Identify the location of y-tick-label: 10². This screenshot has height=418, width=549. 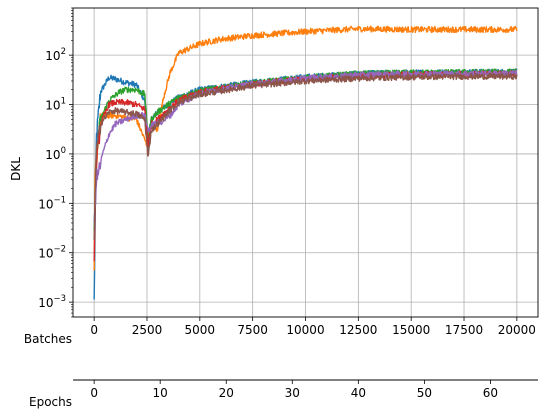
(55, 55).